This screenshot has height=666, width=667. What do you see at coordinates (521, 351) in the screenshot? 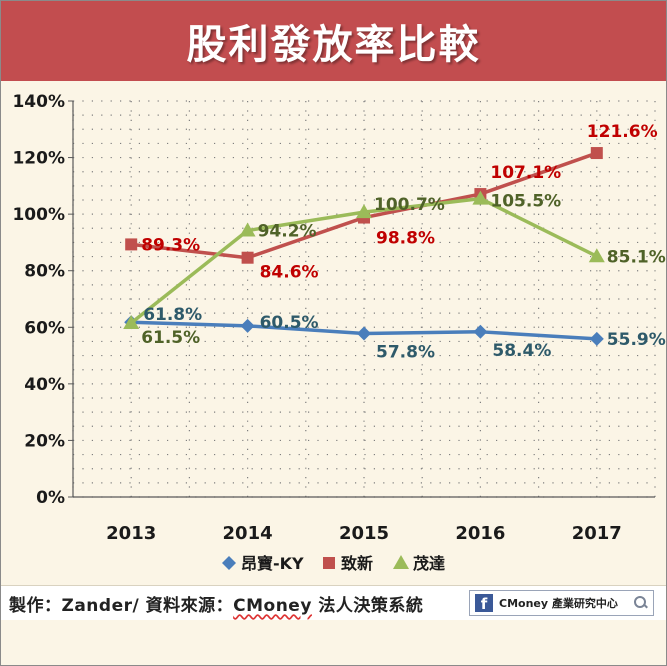
I see `data-label: 58.4%` at bounding box center [521, 351].